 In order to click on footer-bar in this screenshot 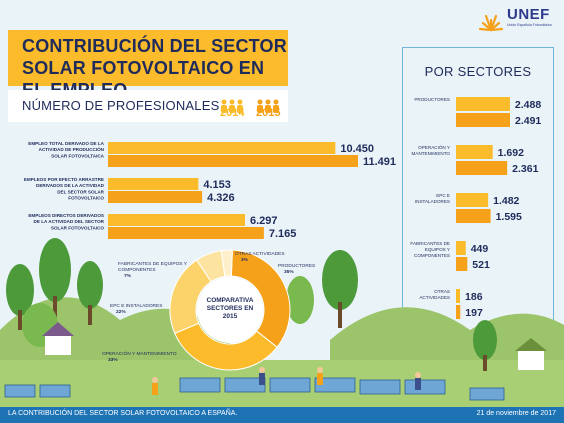, I will do `click(282, 415)`.